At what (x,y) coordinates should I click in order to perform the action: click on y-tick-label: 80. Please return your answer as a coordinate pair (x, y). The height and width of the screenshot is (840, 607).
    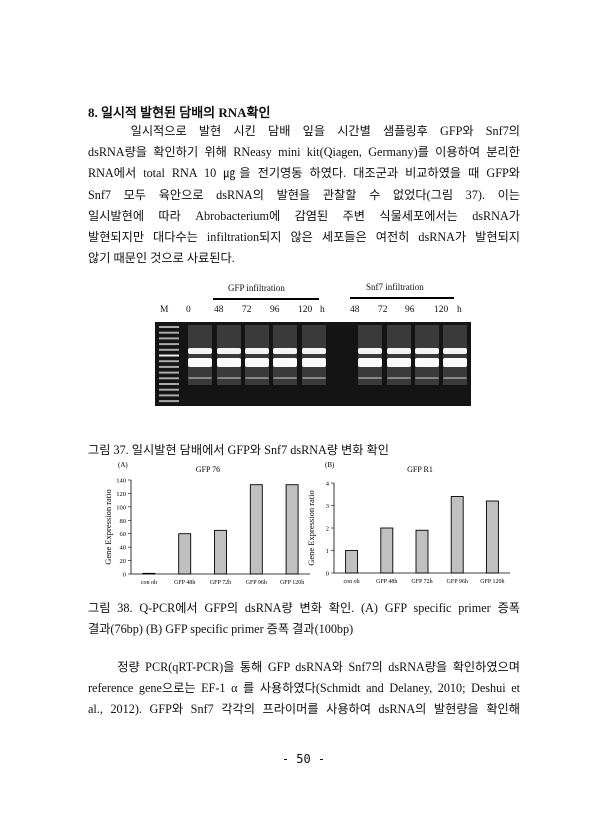
    Looking at the image, I should click on (123, 521).